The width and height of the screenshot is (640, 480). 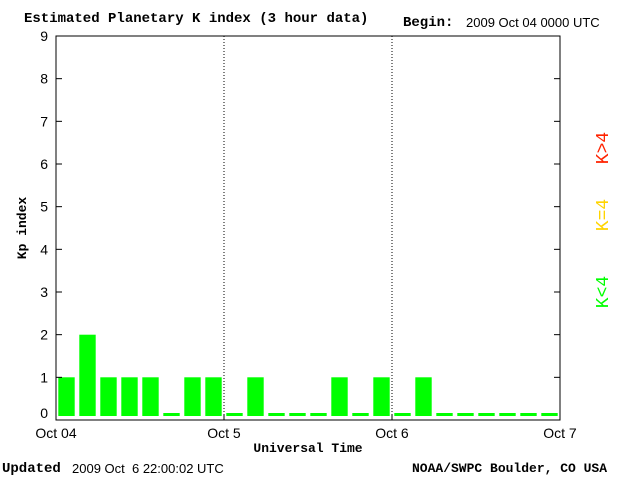 What do you see at coordinates (306, 427) in the screenshot?
I see `x-axis-ticks: Oct 04 Oct 5 Oct 6 Oct 7` at bounding box center [306, 427].